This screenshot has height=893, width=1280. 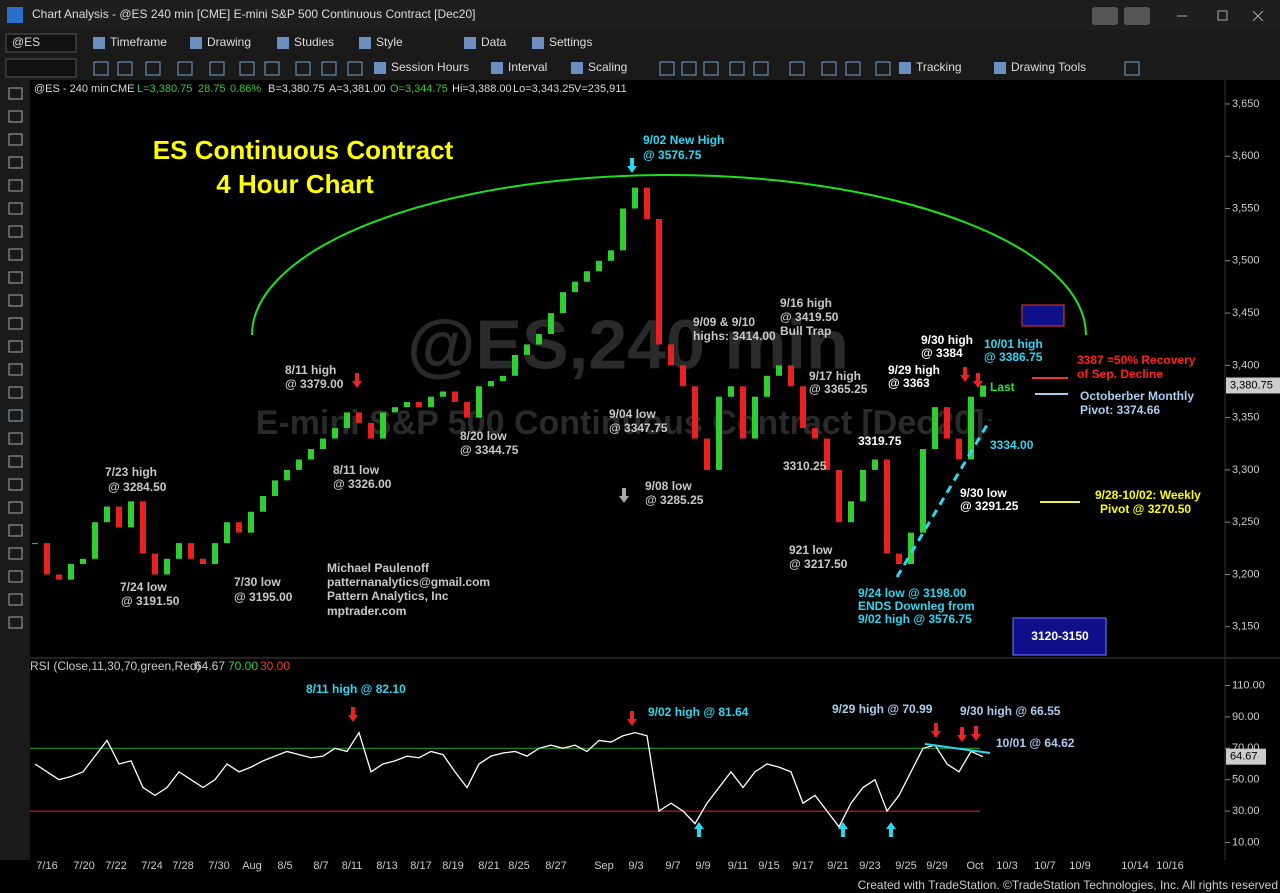 What do you see at coordinates (518, 866) in the screenshot?
I see `x-tick-label: 8/25` at bounding box center [518, 866].